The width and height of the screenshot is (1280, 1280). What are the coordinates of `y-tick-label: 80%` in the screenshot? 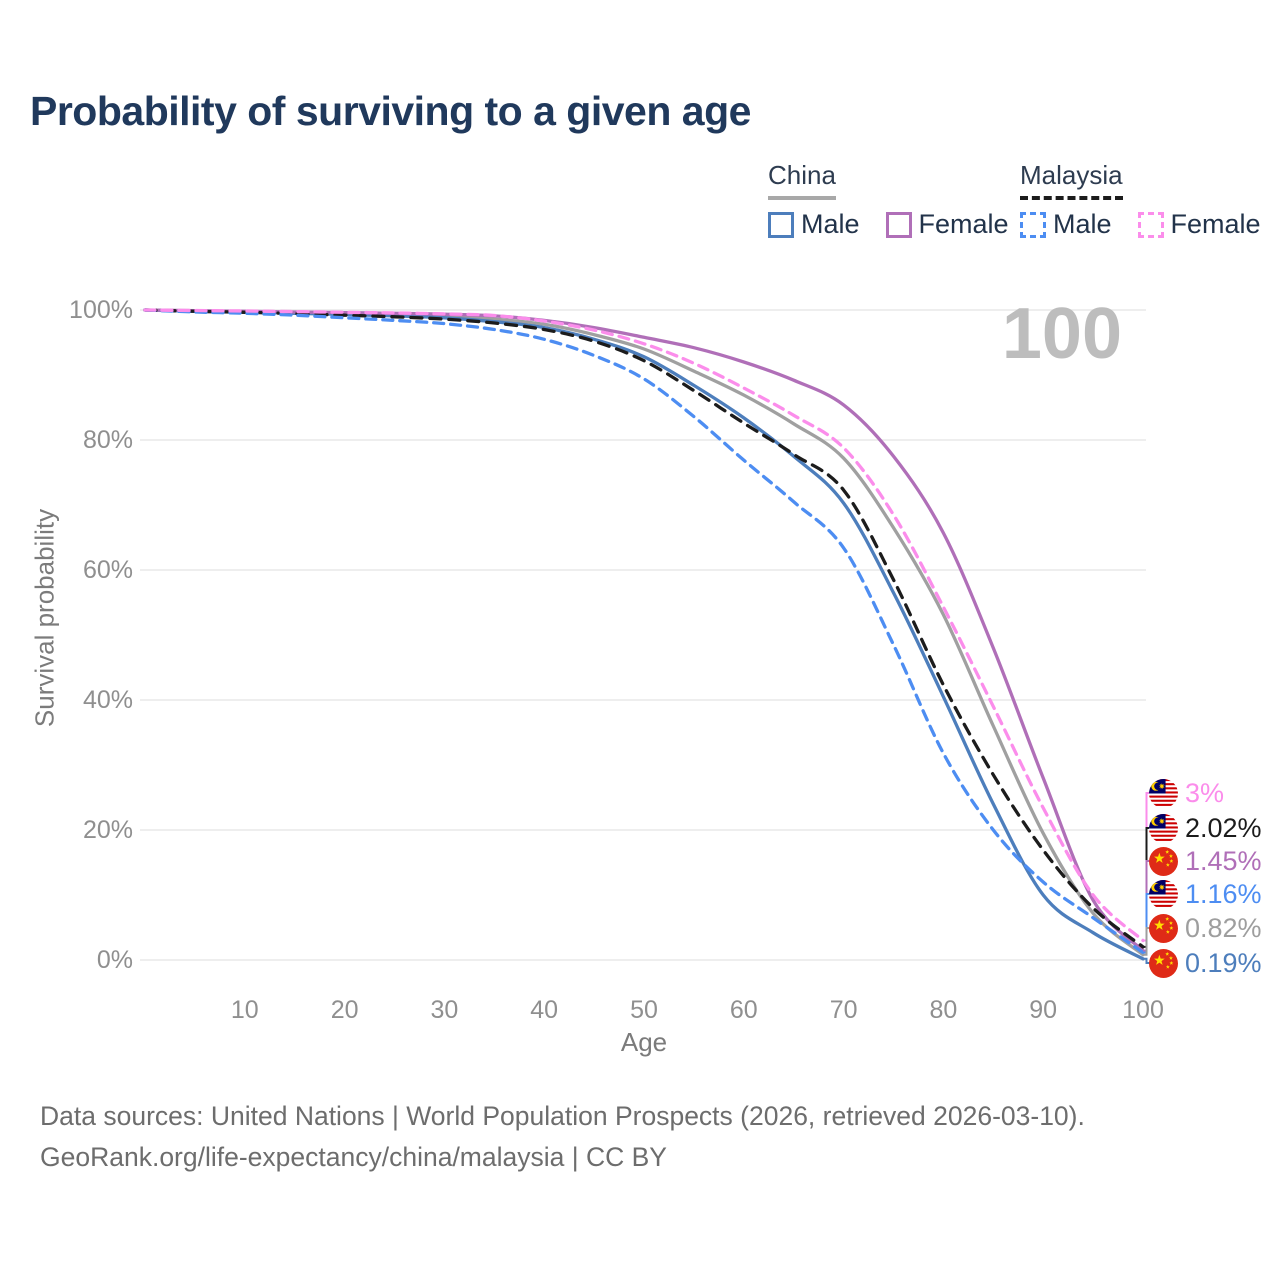 It's located at (107, 440).